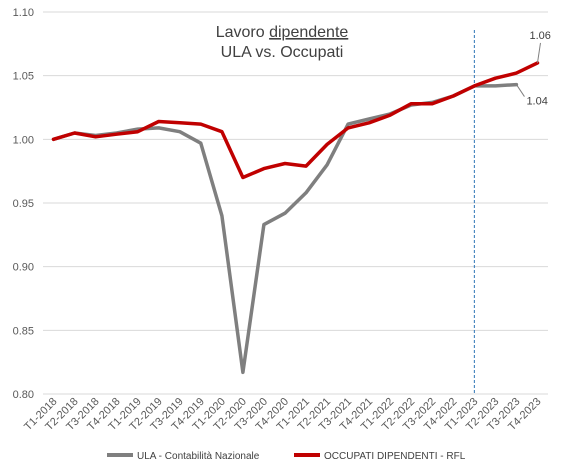 The width and height of the screenshot is (565, 474). What do you see at coordinates (23, 268) in the screenshot?
I see `y-tick-label: 0.90` at bounding box center [23, 268].